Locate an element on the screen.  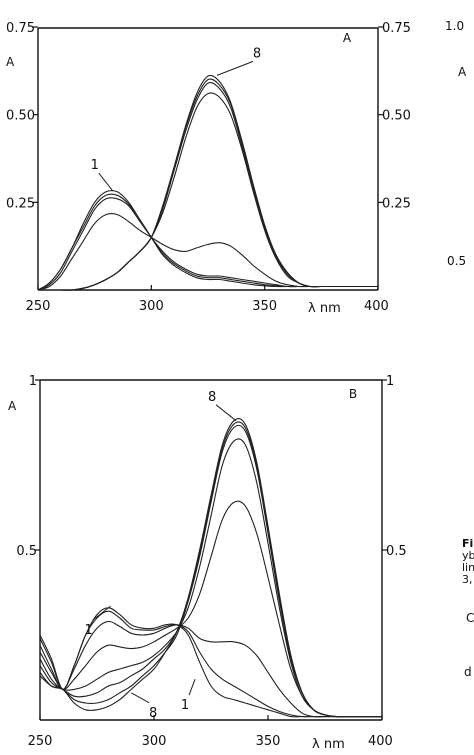
margin-fragment: 1.0 is located at coordinates (454, 26).